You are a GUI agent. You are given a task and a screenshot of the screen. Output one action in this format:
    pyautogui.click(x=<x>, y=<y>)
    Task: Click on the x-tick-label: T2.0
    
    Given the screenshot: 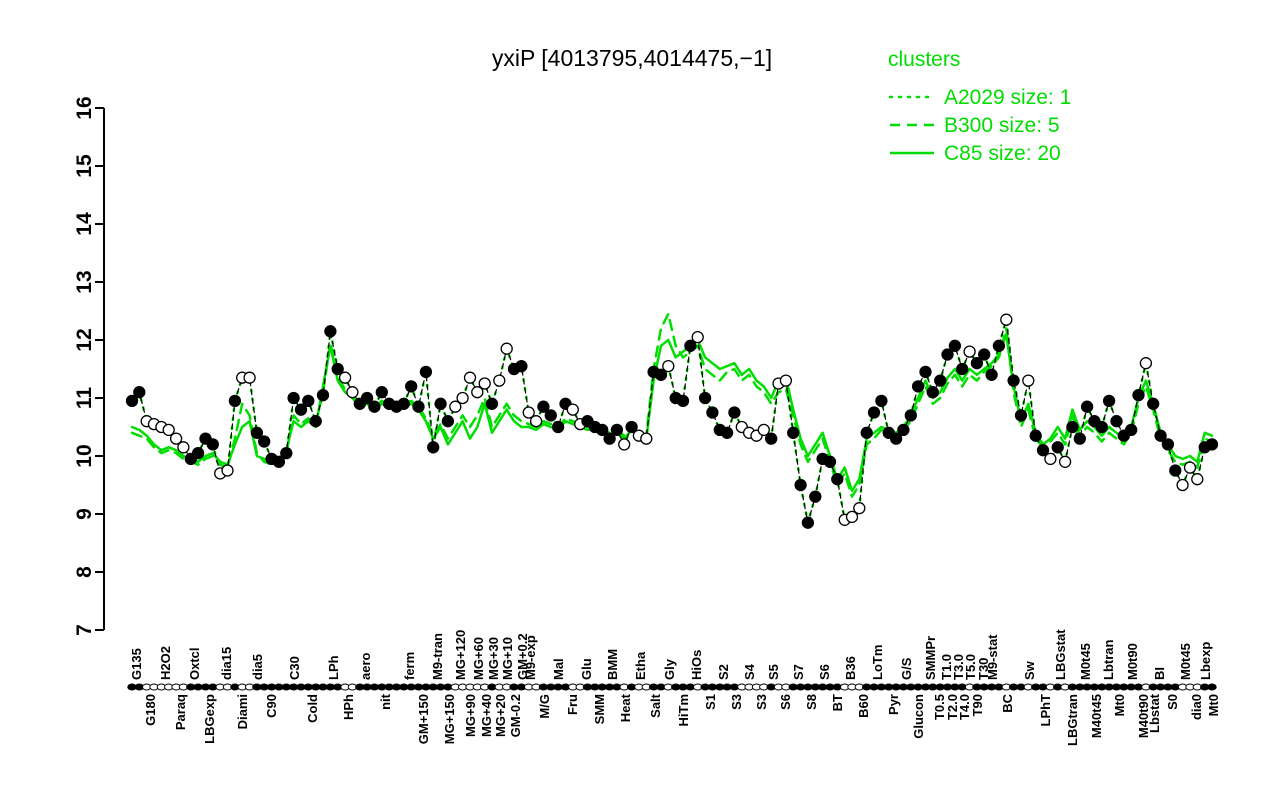 What is the action you would take?
    pyautogui.click(x=952, y=707)
    